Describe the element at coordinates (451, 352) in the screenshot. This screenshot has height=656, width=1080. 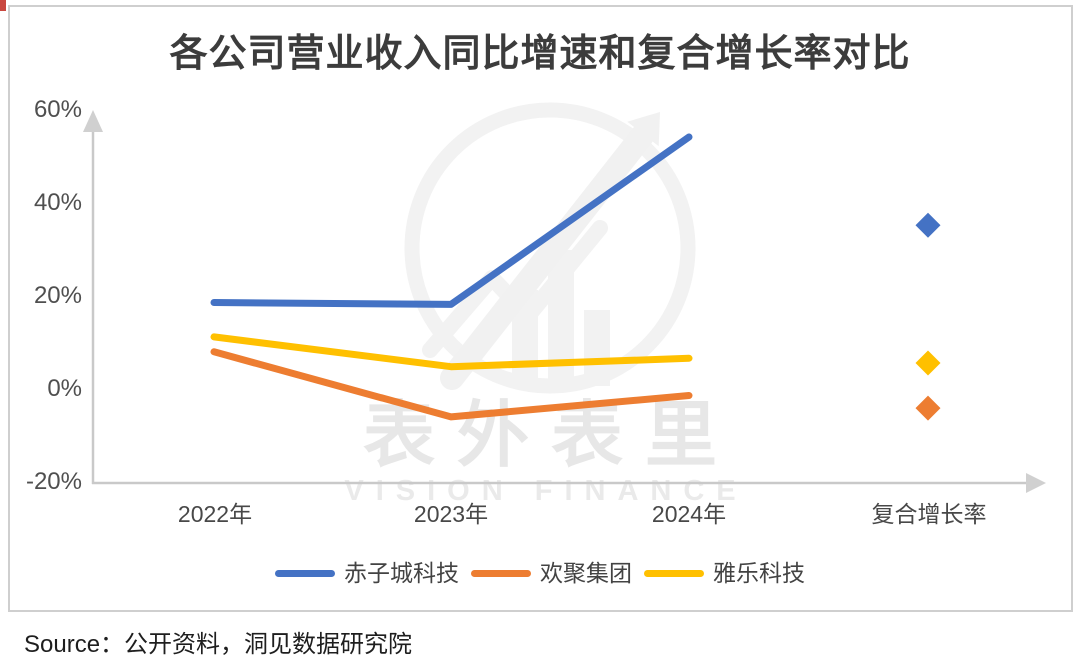
I see `series-line-雅乐科技` at that location.